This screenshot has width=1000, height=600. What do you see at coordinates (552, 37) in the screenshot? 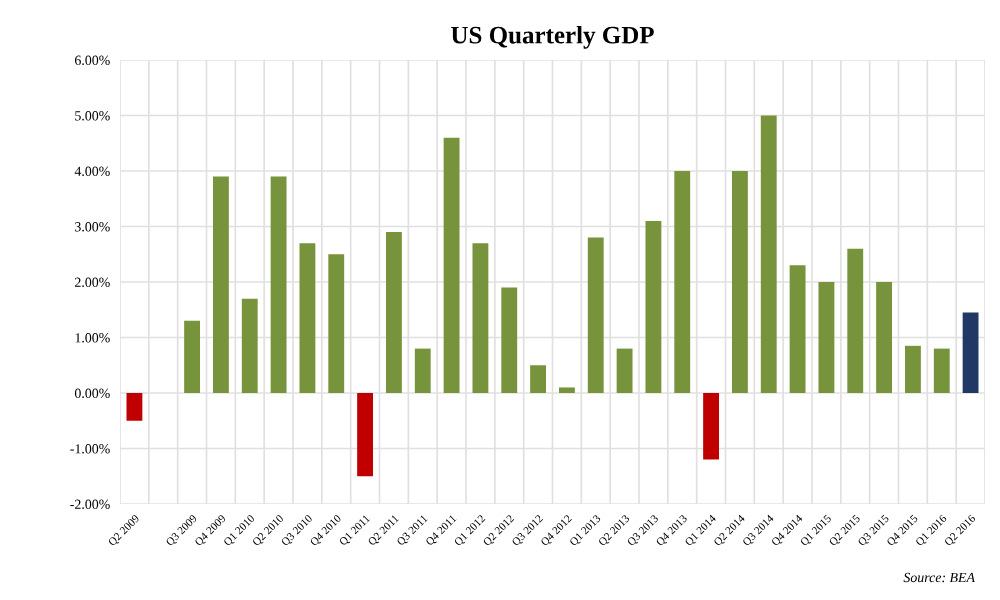
I see `chart-title: US Quarterly GDP` at bounding box center [552, 37].